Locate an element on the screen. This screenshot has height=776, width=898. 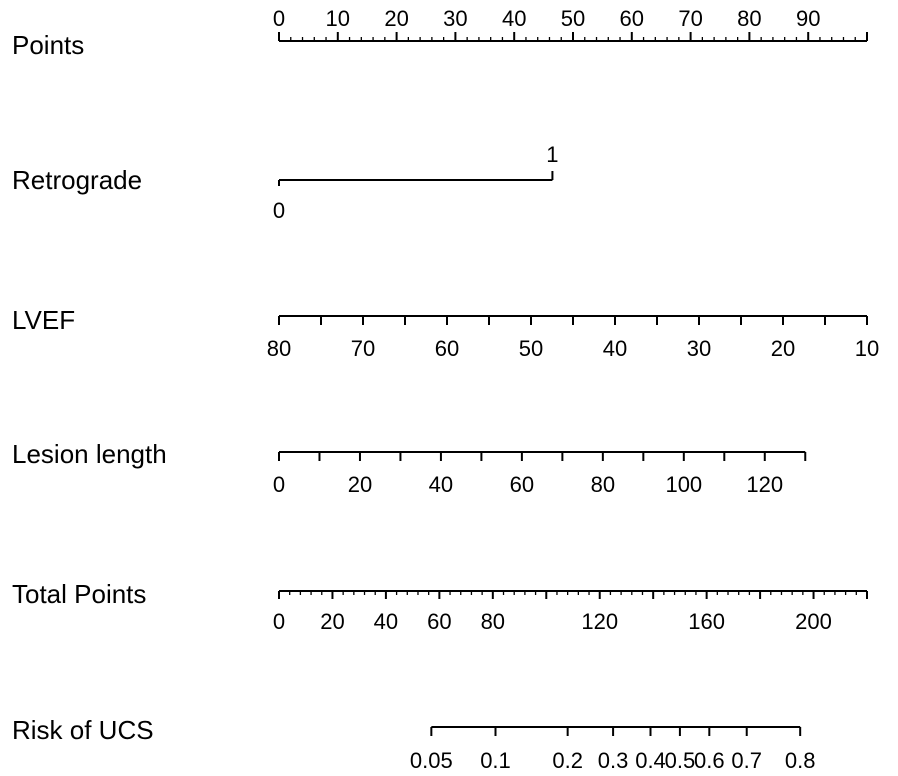
lvef-tick-label: 60 is located at coordinates (447, 348).